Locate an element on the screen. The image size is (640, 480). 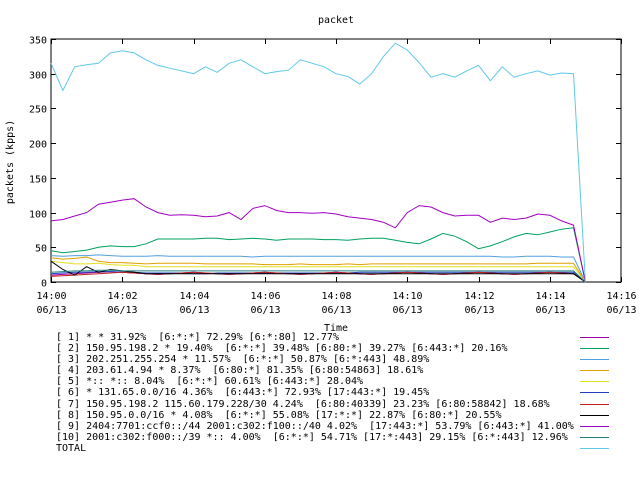
y-tick-label: 0 is located at coordinates (44, 284).